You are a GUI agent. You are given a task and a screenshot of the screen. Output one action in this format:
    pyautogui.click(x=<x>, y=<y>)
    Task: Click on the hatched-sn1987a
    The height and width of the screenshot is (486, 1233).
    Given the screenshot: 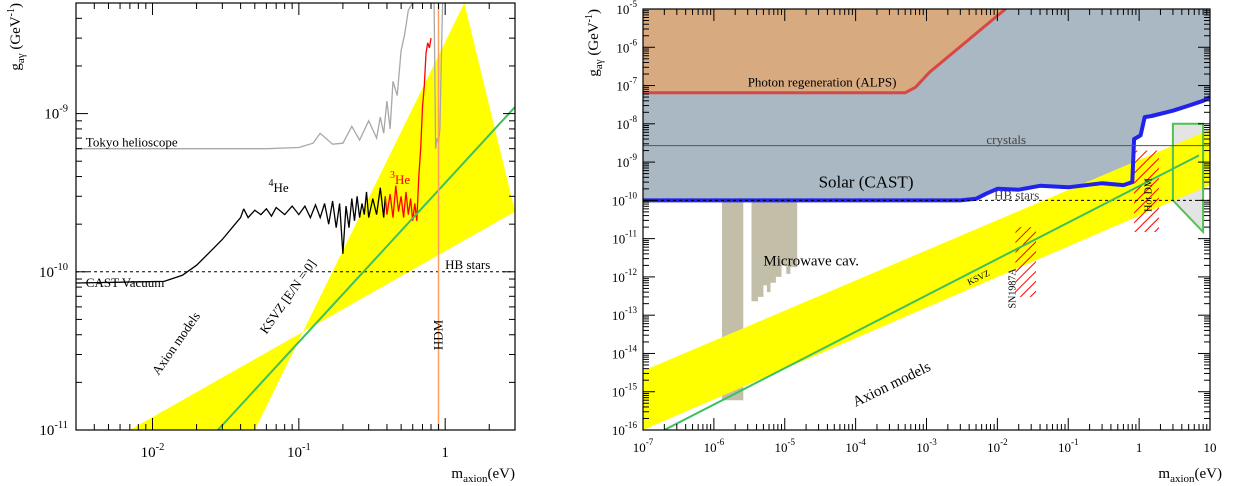 What is the action you would take?
    pyautogui.click(x=1025, y=262)
    